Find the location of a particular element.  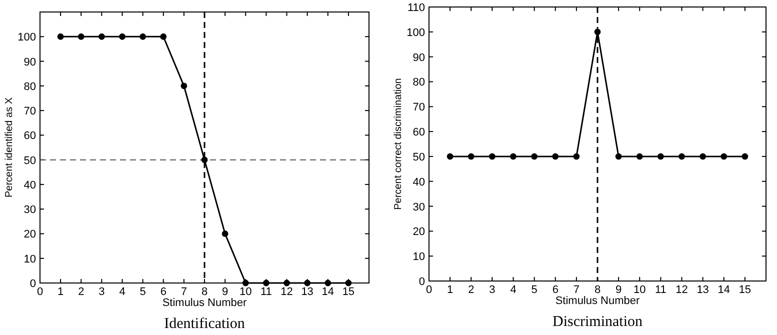

text: Discrimination is located at coordinates (597, 322).